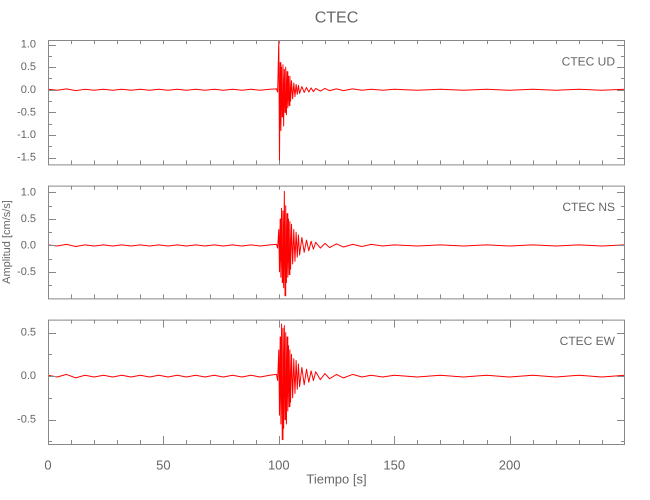  What do you see at coordinates (163, 464) in the screenshot?
I see `x-tick-label: 50` at bounding box center [163, 464].